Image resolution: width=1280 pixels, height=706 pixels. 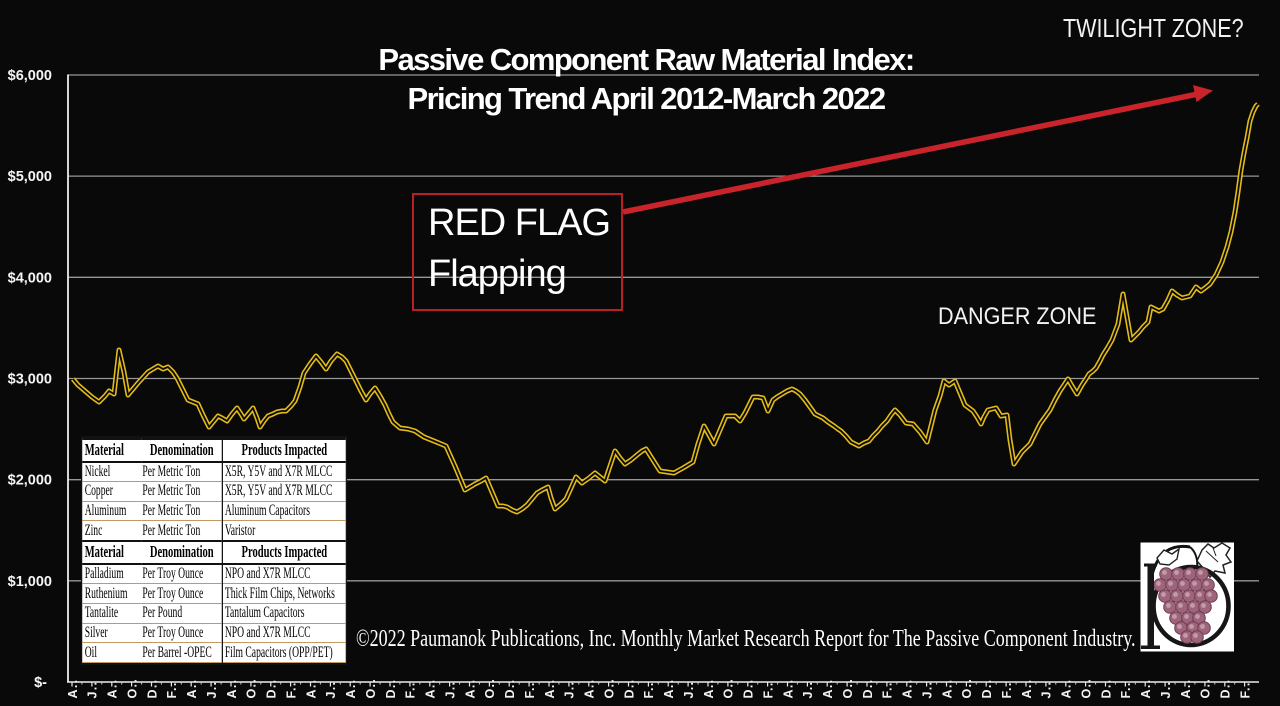 What do you see at coordinates (30, 481) in the screenshot?
I see `svg-text: $2,000` at bounding box center [30, 481].